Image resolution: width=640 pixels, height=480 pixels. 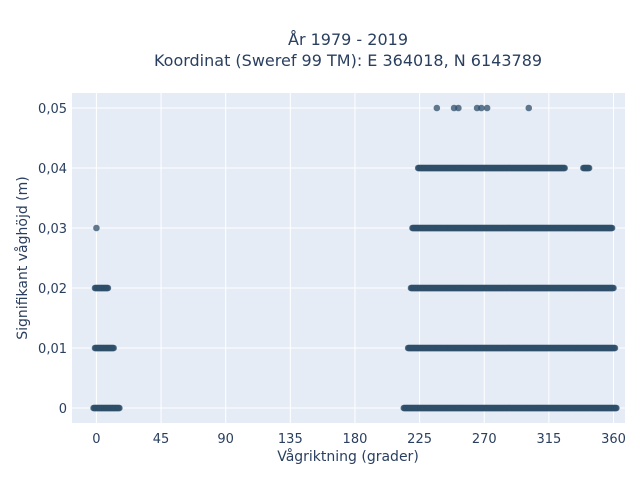 What do you see at coordinates (161, 439) in the screenshot?
I see `x-tick-label: 45` at bounding box center [161, 439].